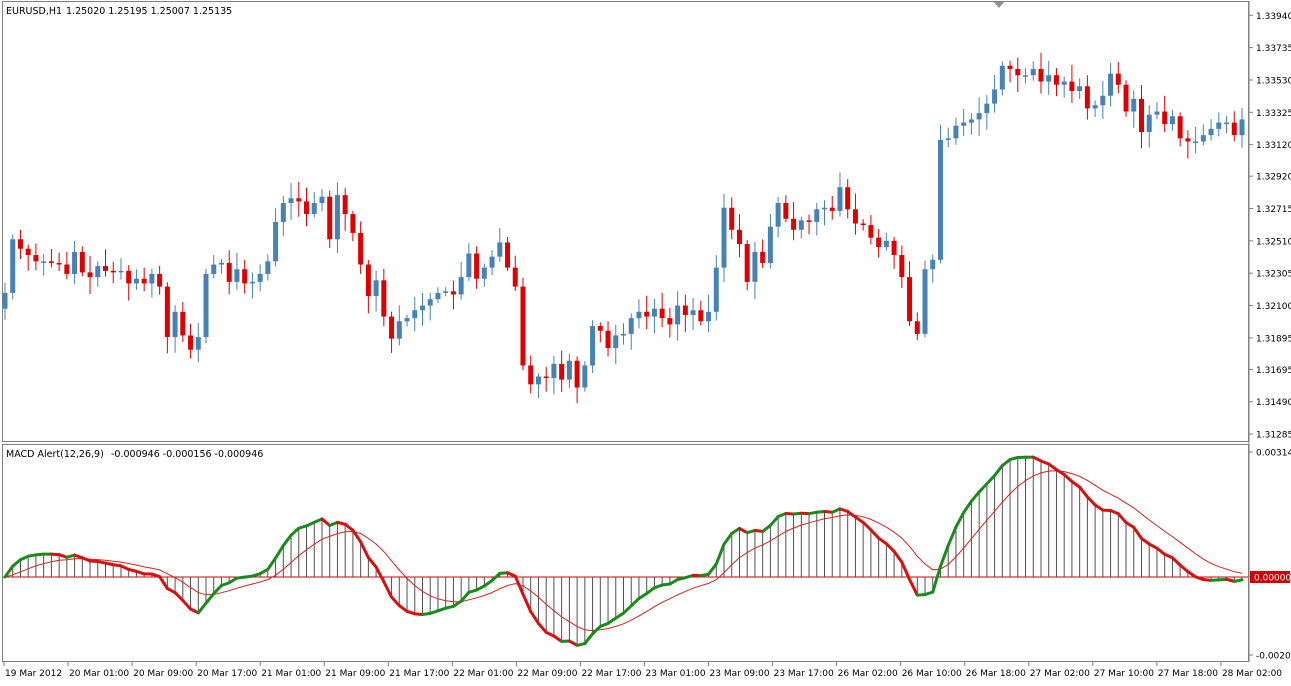 The height and width of the screenshot is (686, 1291). Describe the element at coordinates (1252, 674) in the screenshot. I see `time-axis-label: 28 Mar 02:00` at that location.